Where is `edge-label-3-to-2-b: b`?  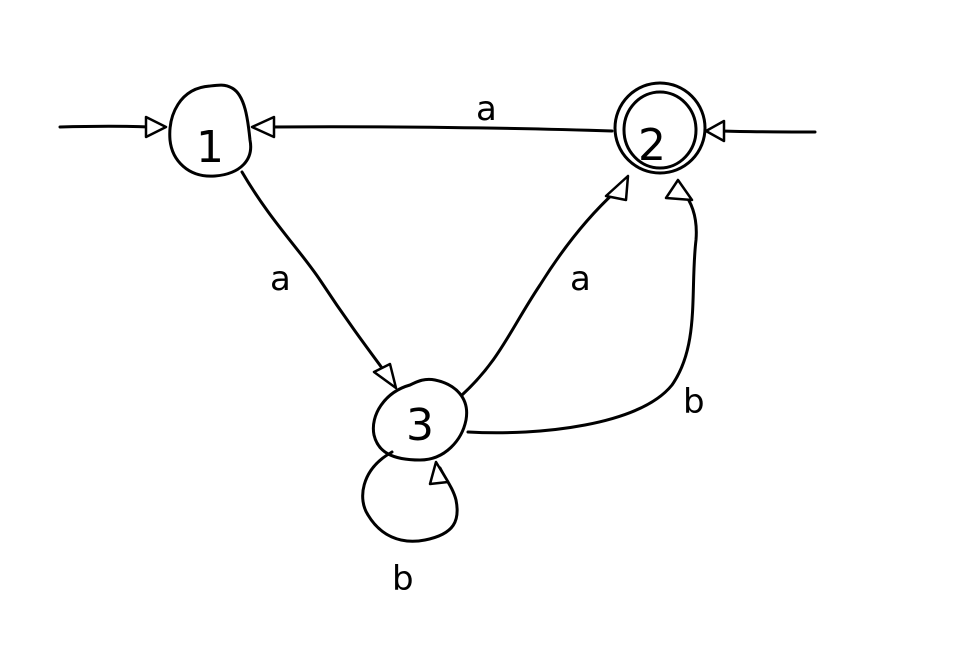
edge-label-3-to-2-b: b is located at coordinates (694, 402).